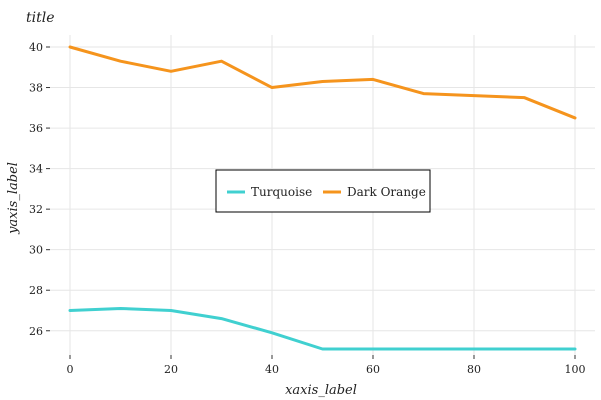 The width and height of the screenshot is (601, 400). I want to click on y-tick-label: 32, so click(36, 209).